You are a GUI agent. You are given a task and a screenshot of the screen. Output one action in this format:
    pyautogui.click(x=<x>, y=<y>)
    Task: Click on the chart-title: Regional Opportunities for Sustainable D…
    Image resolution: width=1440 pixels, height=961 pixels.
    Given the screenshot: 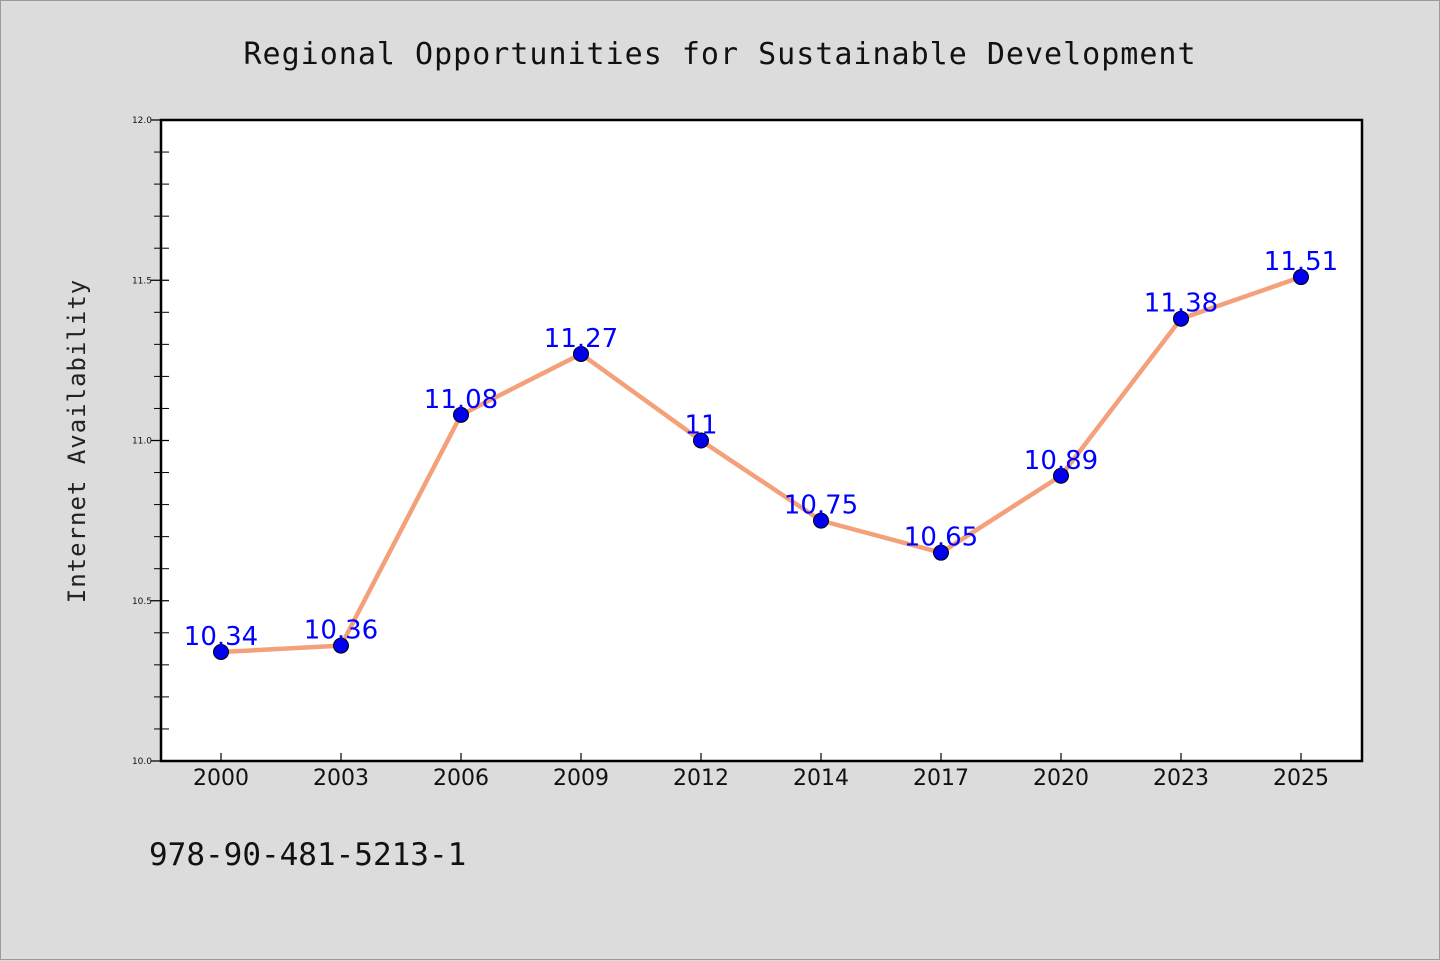 What is the action you would take?
    pyautogui.click(x=719, y=54)
    